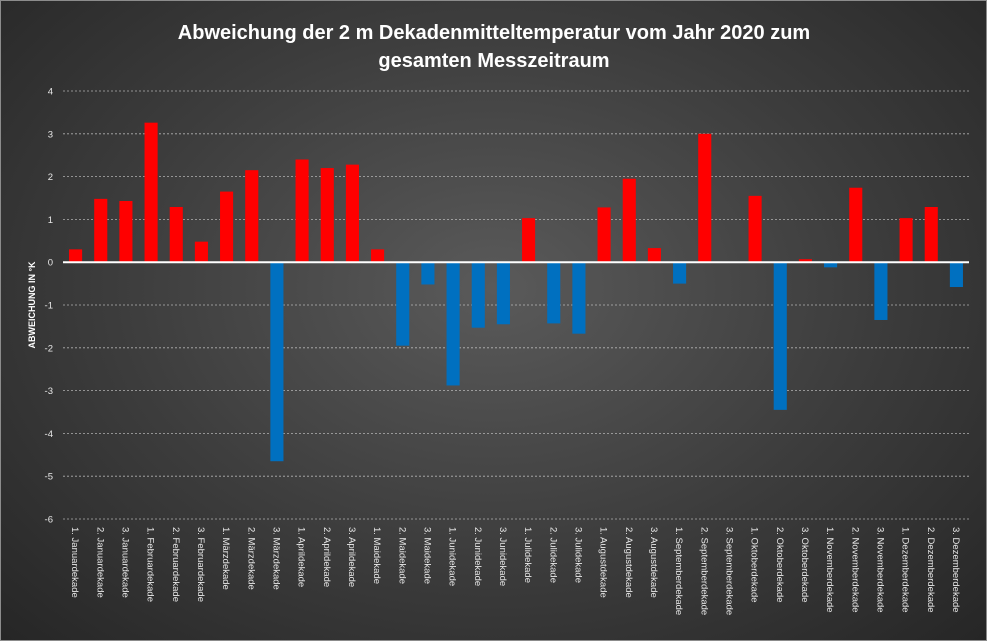  What do you see at coordinates (905, 570) in the screenshot?
I see `x-tick-label: 1. Dezemberdekade` at bounding box center [905, 570].